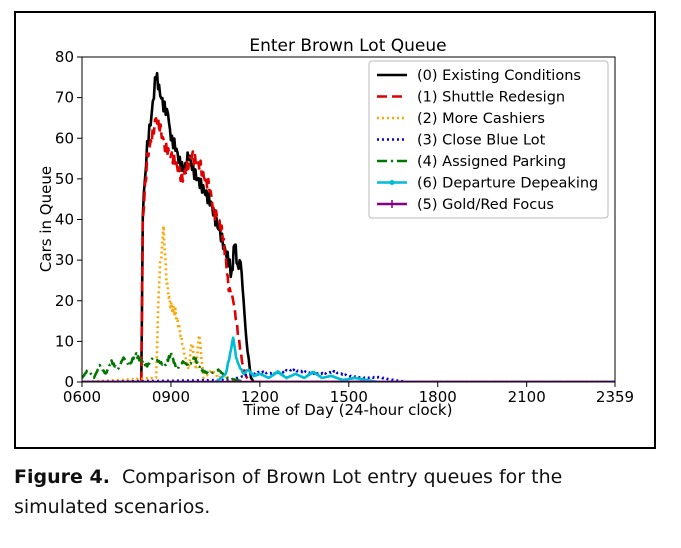 This screenshot has height=548, width=681. What do you see at coordinates (499, 76) in the screenshot?
I see `legend-label: (0) Existing Conditions` at bounding box center [499, 76].